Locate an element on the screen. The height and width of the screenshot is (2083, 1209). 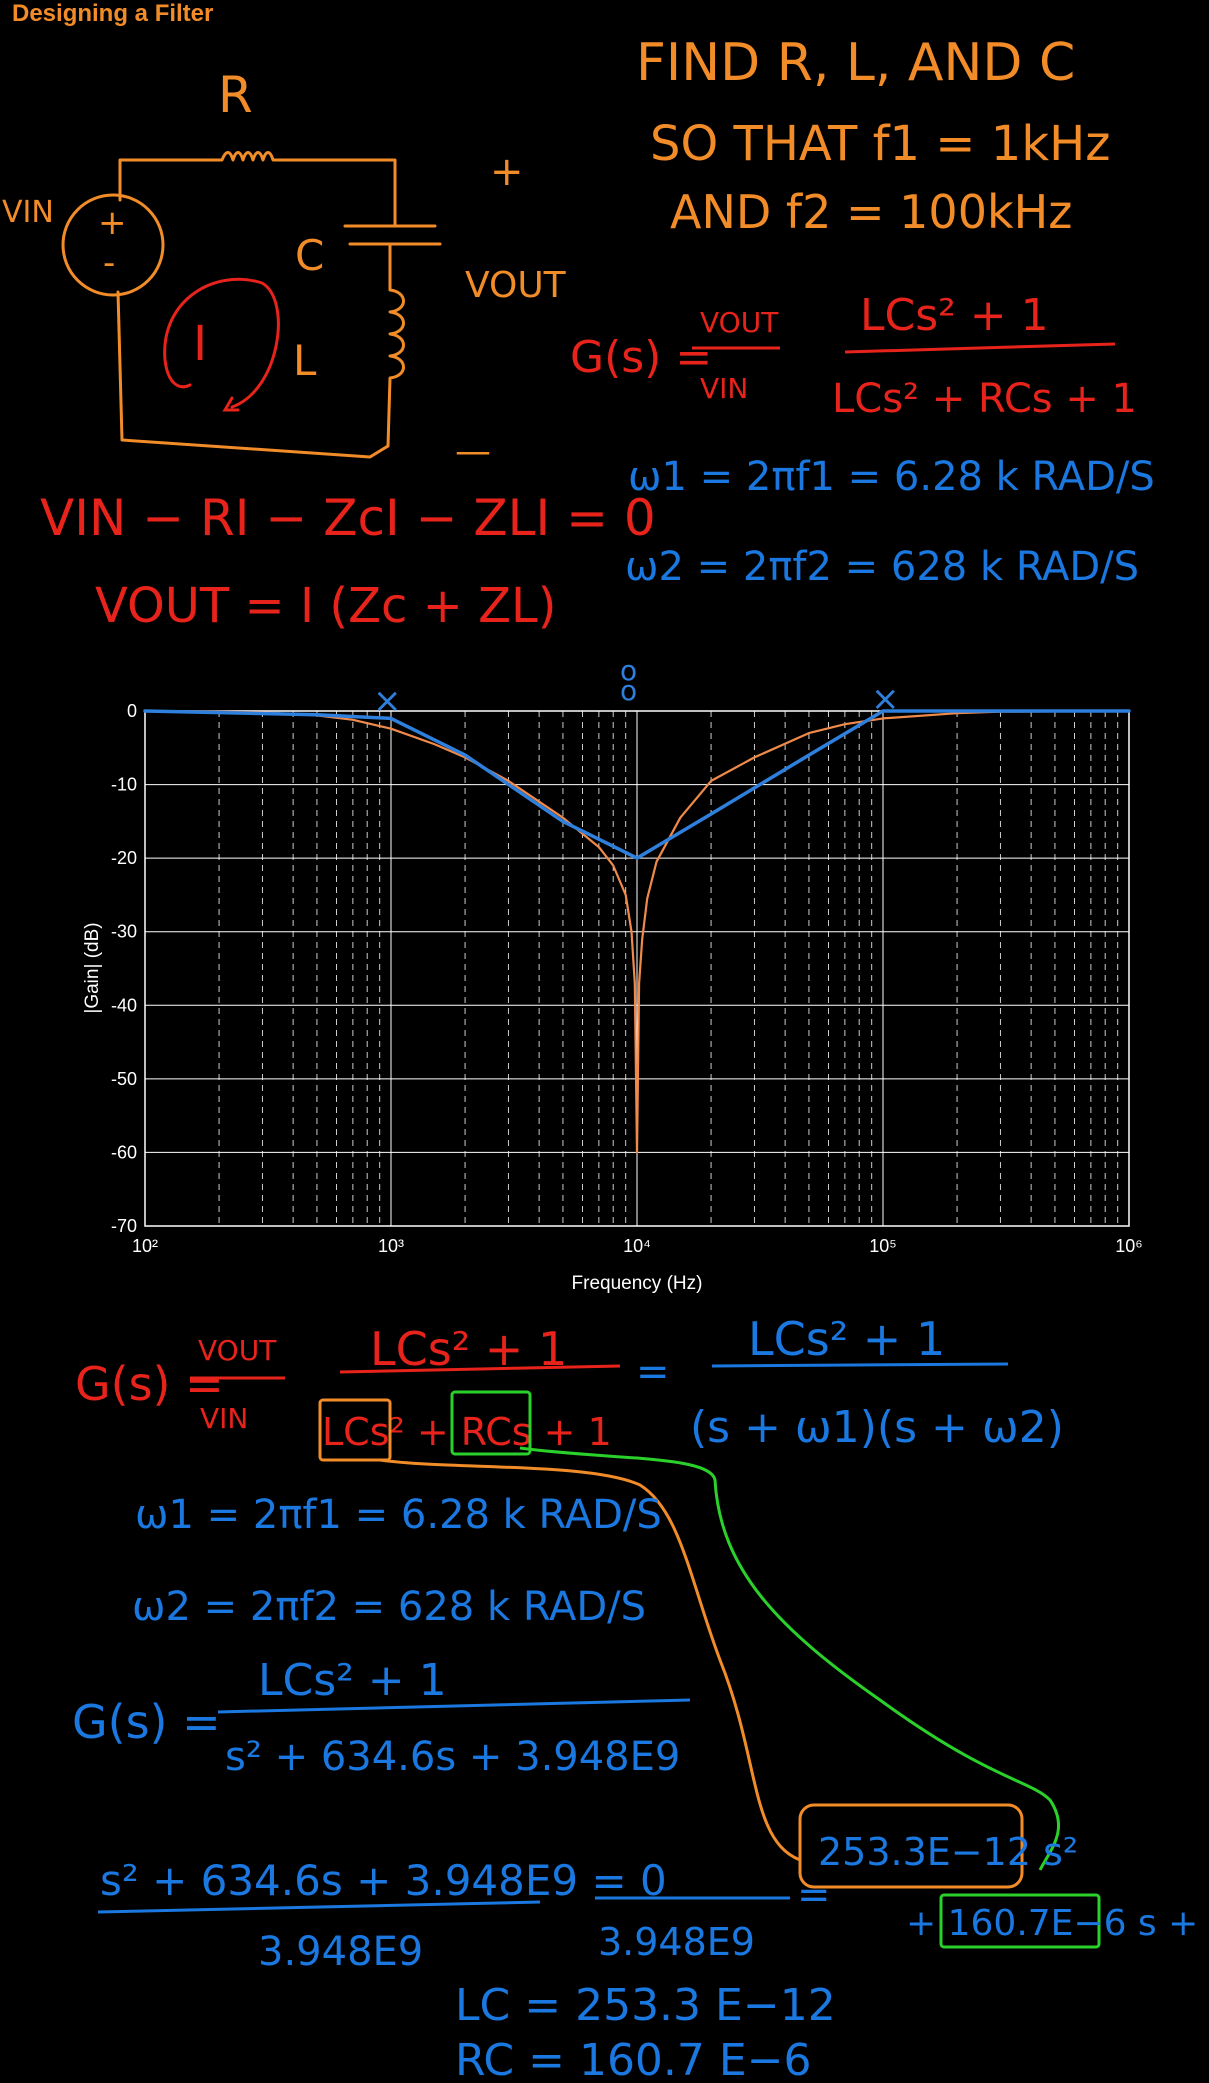
vout-label: VOUT is located at coordinates (516, 285).